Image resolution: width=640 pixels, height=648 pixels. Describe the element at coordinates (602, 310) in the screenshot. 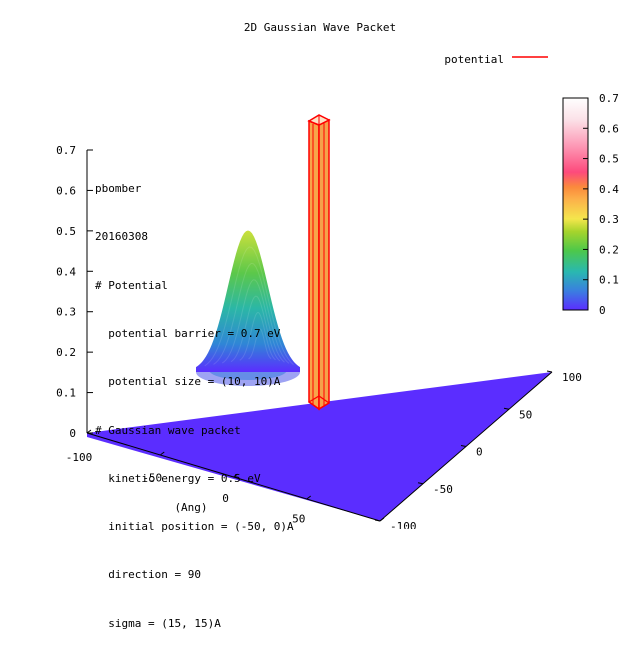

I see `colorbar-tick-label: 0` at that location.